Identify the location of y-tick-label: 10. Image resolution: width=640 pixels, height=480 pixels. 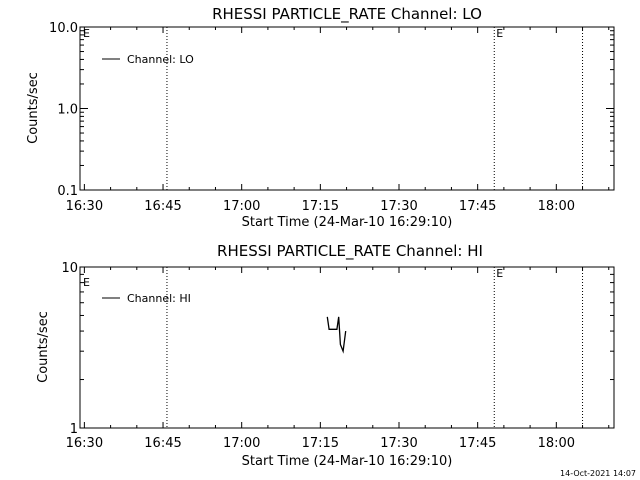
(69, 268).